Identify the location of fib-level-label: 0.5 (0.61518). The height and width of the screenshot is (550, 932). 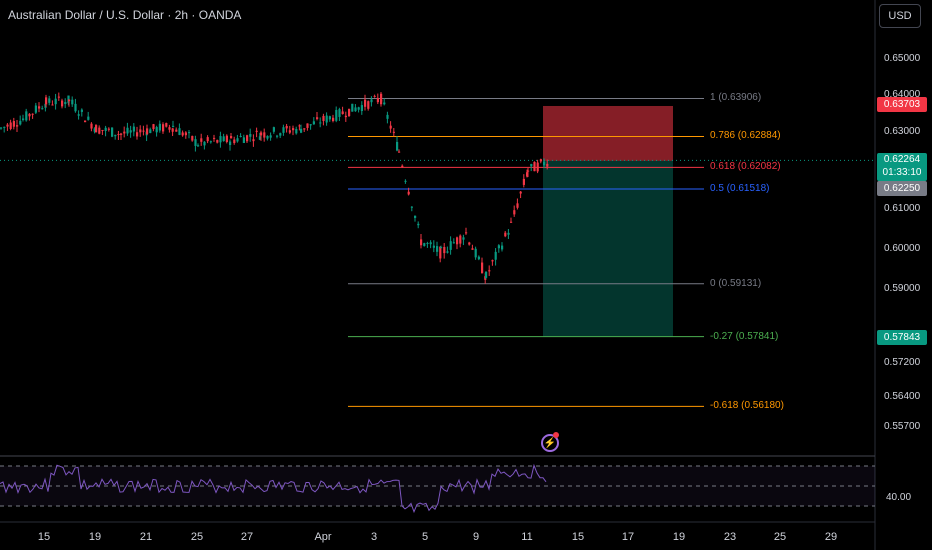
(740, 189).